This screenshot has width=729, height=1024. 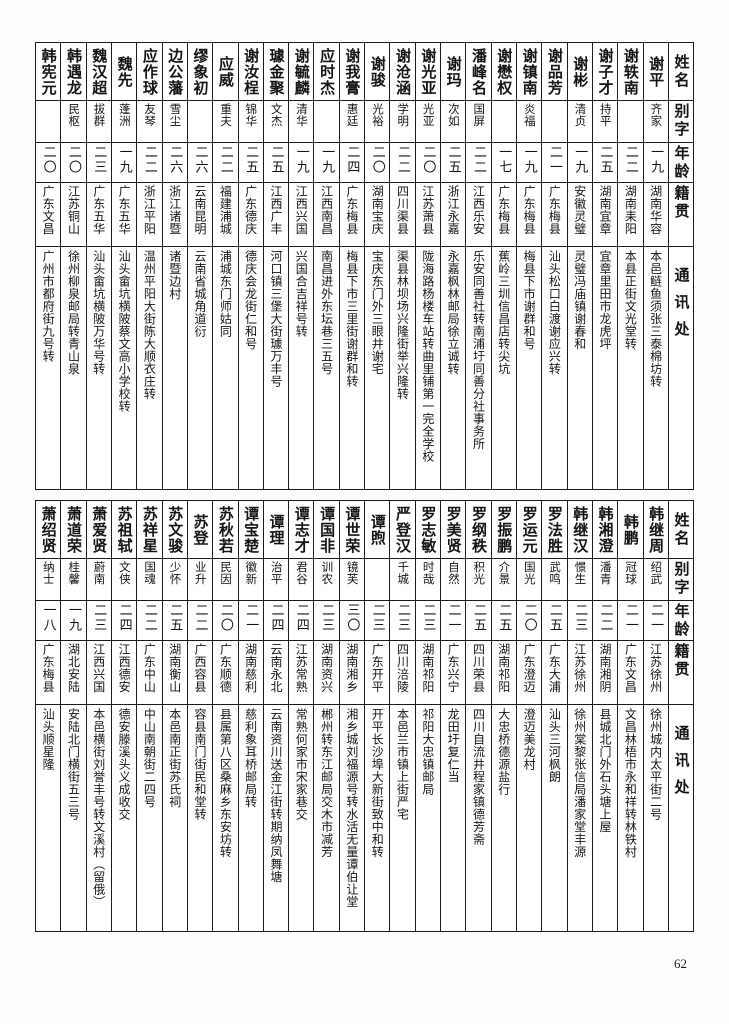 I want to click on roster-entry-column: 谢光亚 光亚 二〇 江苏萧县 陇海路杨楼车站转曲里铺第一完全学校, so click(x=428, y=266).